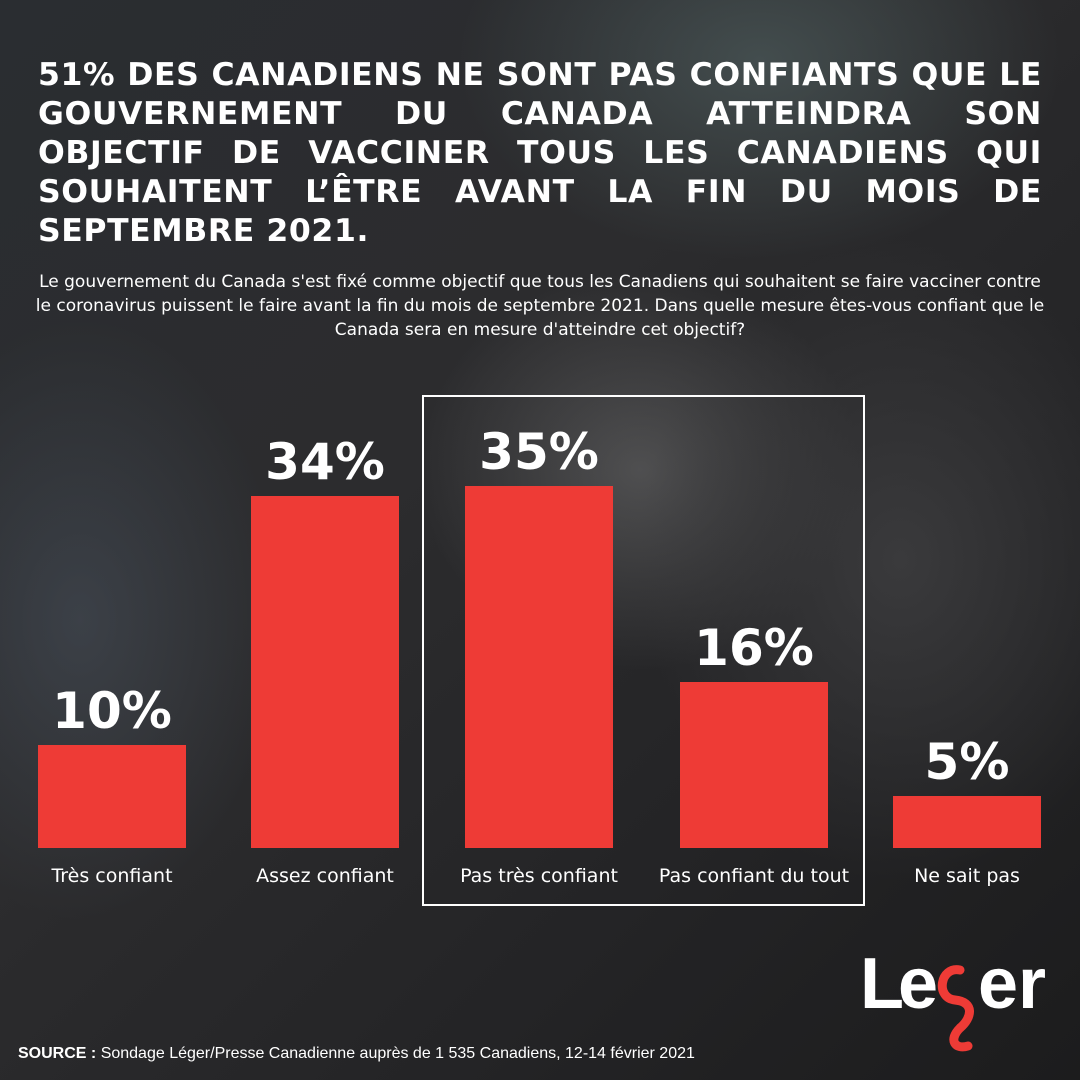 This screenshot has height=1080, width=1080. I want to click on category-label: Pas très confiant, so click(539, 876).